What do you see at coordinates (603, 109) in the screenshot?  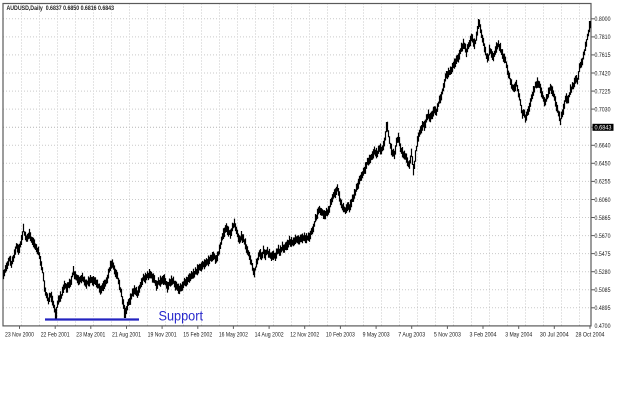 I see `svg-text: 0.7030` at bounding box center [603, 109].